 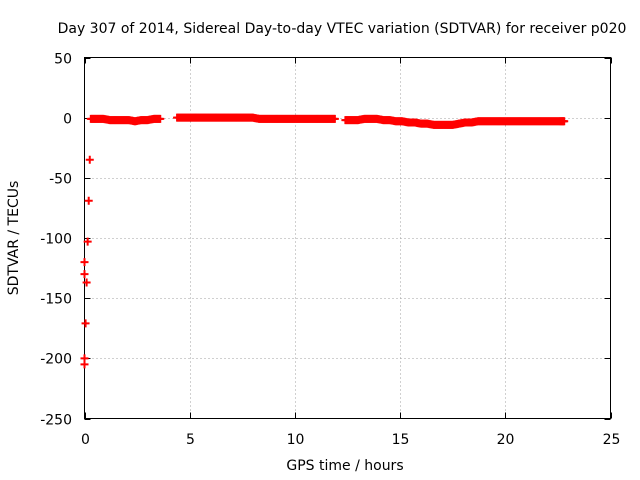 What do you see at coordinates (85, 440) in the screenshot?
I see `x-tick-label: 0` at bounding box center [85, 440].